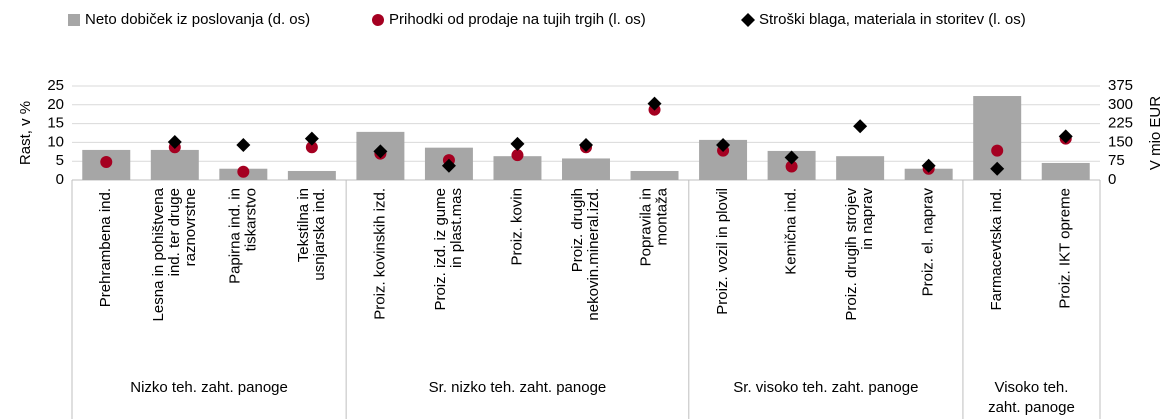 Image resolution: width=1168 pixels, height=419 pixels. I want to click on y-tick-label: 25, so click(55, 85).